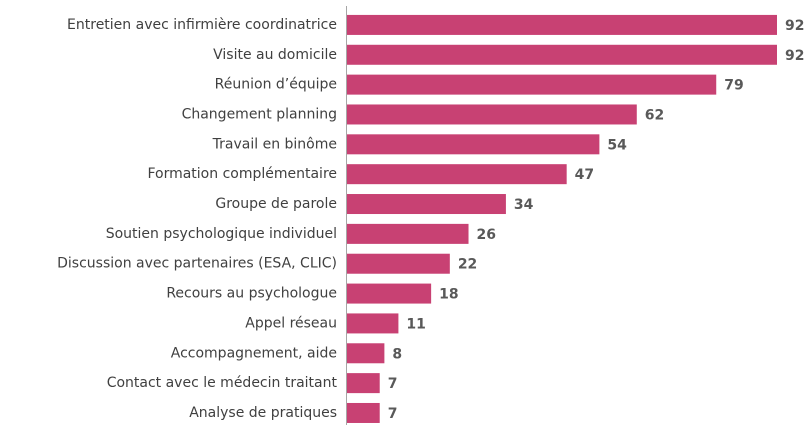 This screenshot has height=425, width=807. Describe the element at coordinates (242, 174) in the screenshot. I see `category-label: Formation complémentaire` at that location.